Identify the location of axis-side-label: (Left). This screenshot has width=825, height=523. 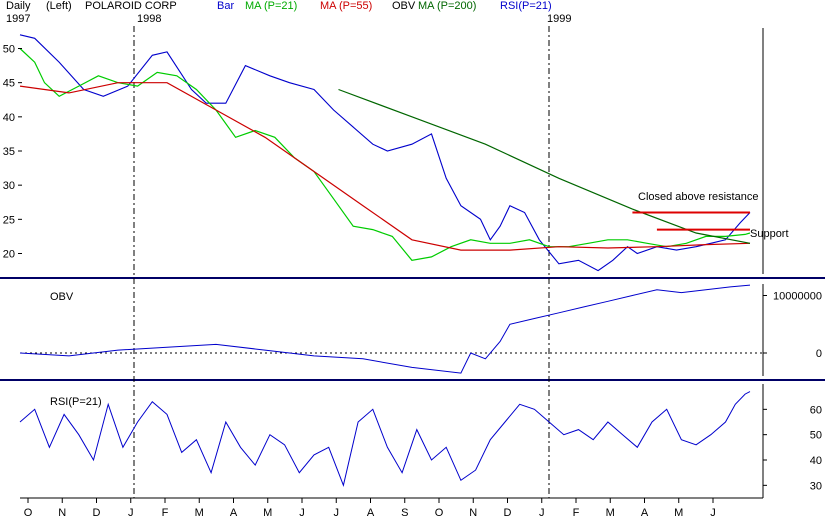
(59, 6).